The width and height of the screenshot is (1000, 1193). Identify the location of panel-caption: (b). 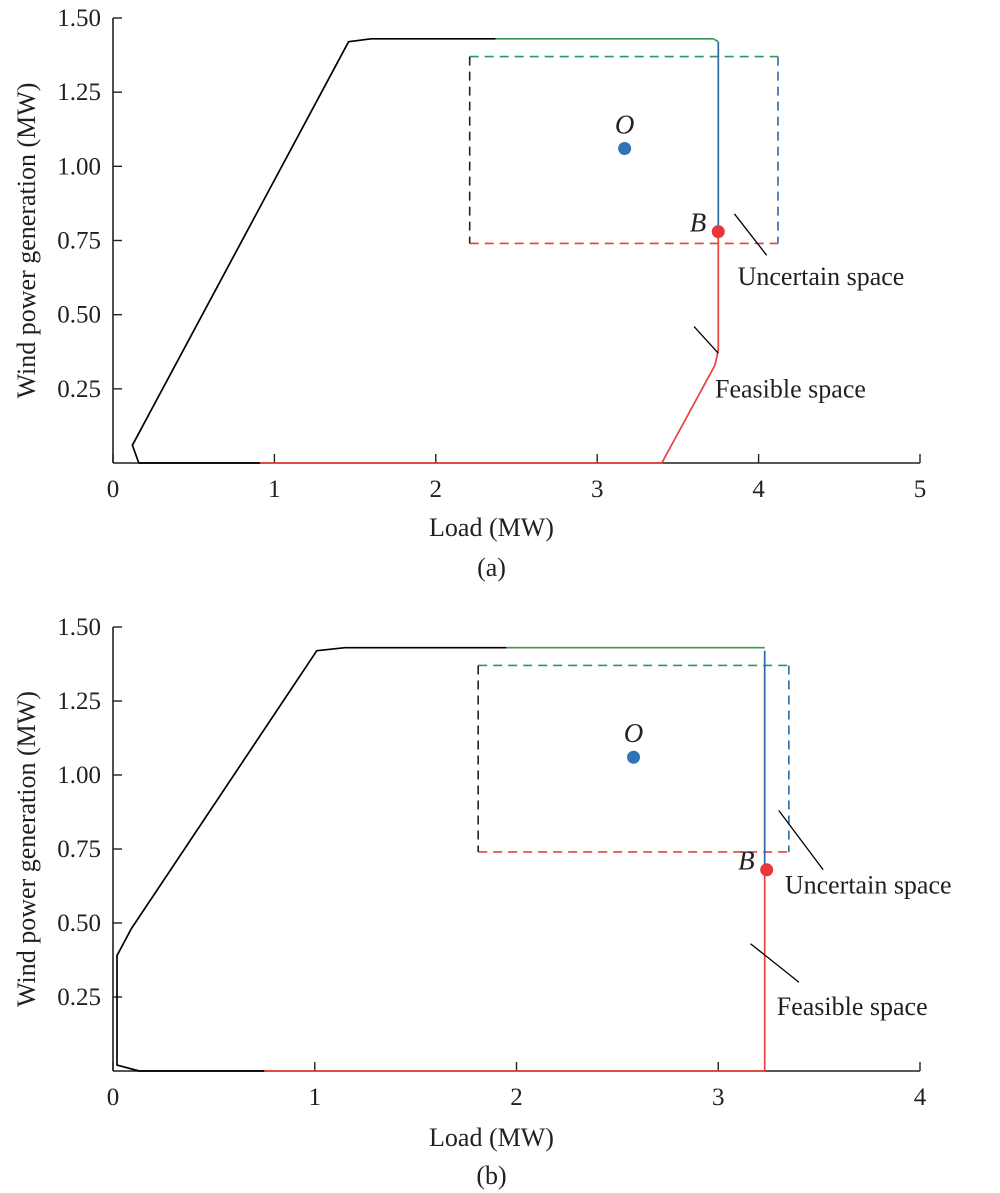
(491, 1175).